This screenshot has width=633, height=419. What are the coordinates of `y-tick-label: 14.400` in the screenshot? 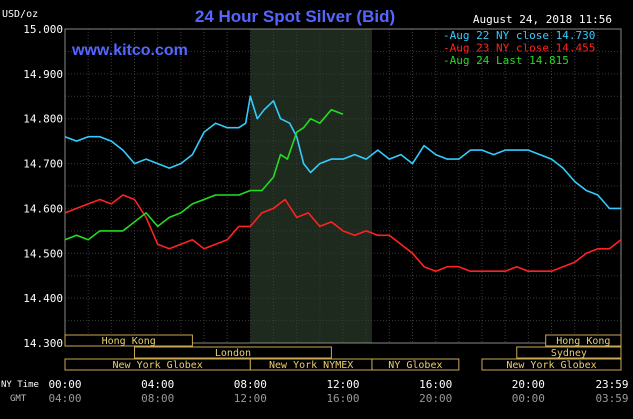 It's located at (43, 298).